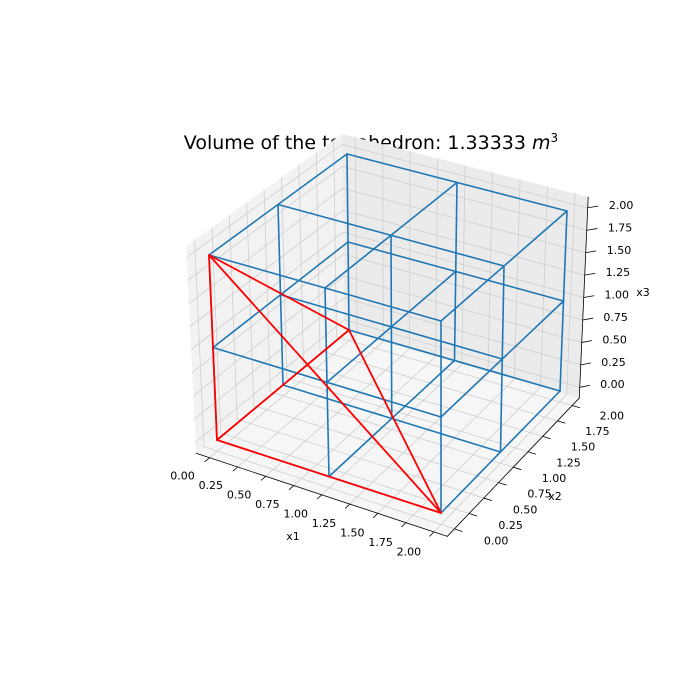 Image resolution: width=700 pixels, height=700 pixels. Describe the element at coordinates (380, 542) in the screenshot. I see `x-tick-label: 1.75` at that location.